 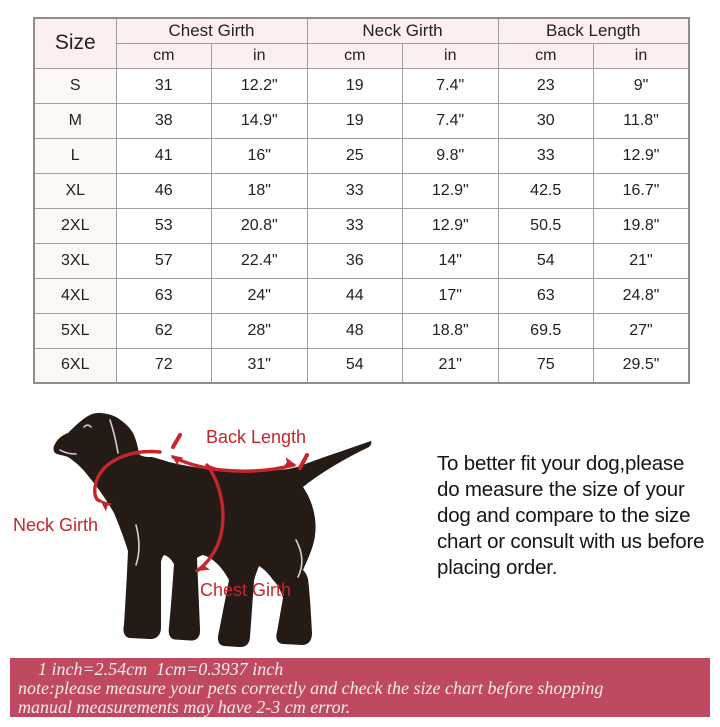 I want to click on back-length-start-tick, so click(x=176, y=441).